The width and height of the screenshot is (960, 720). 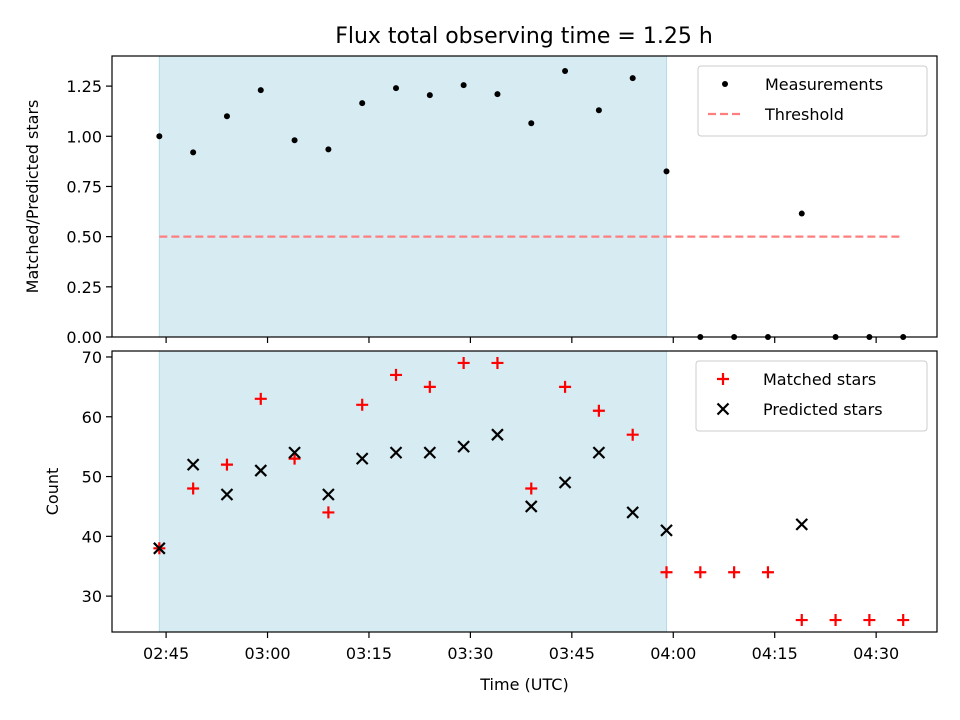 I want to click on y-tick-label: 1.25, so click(x=84, y=86).